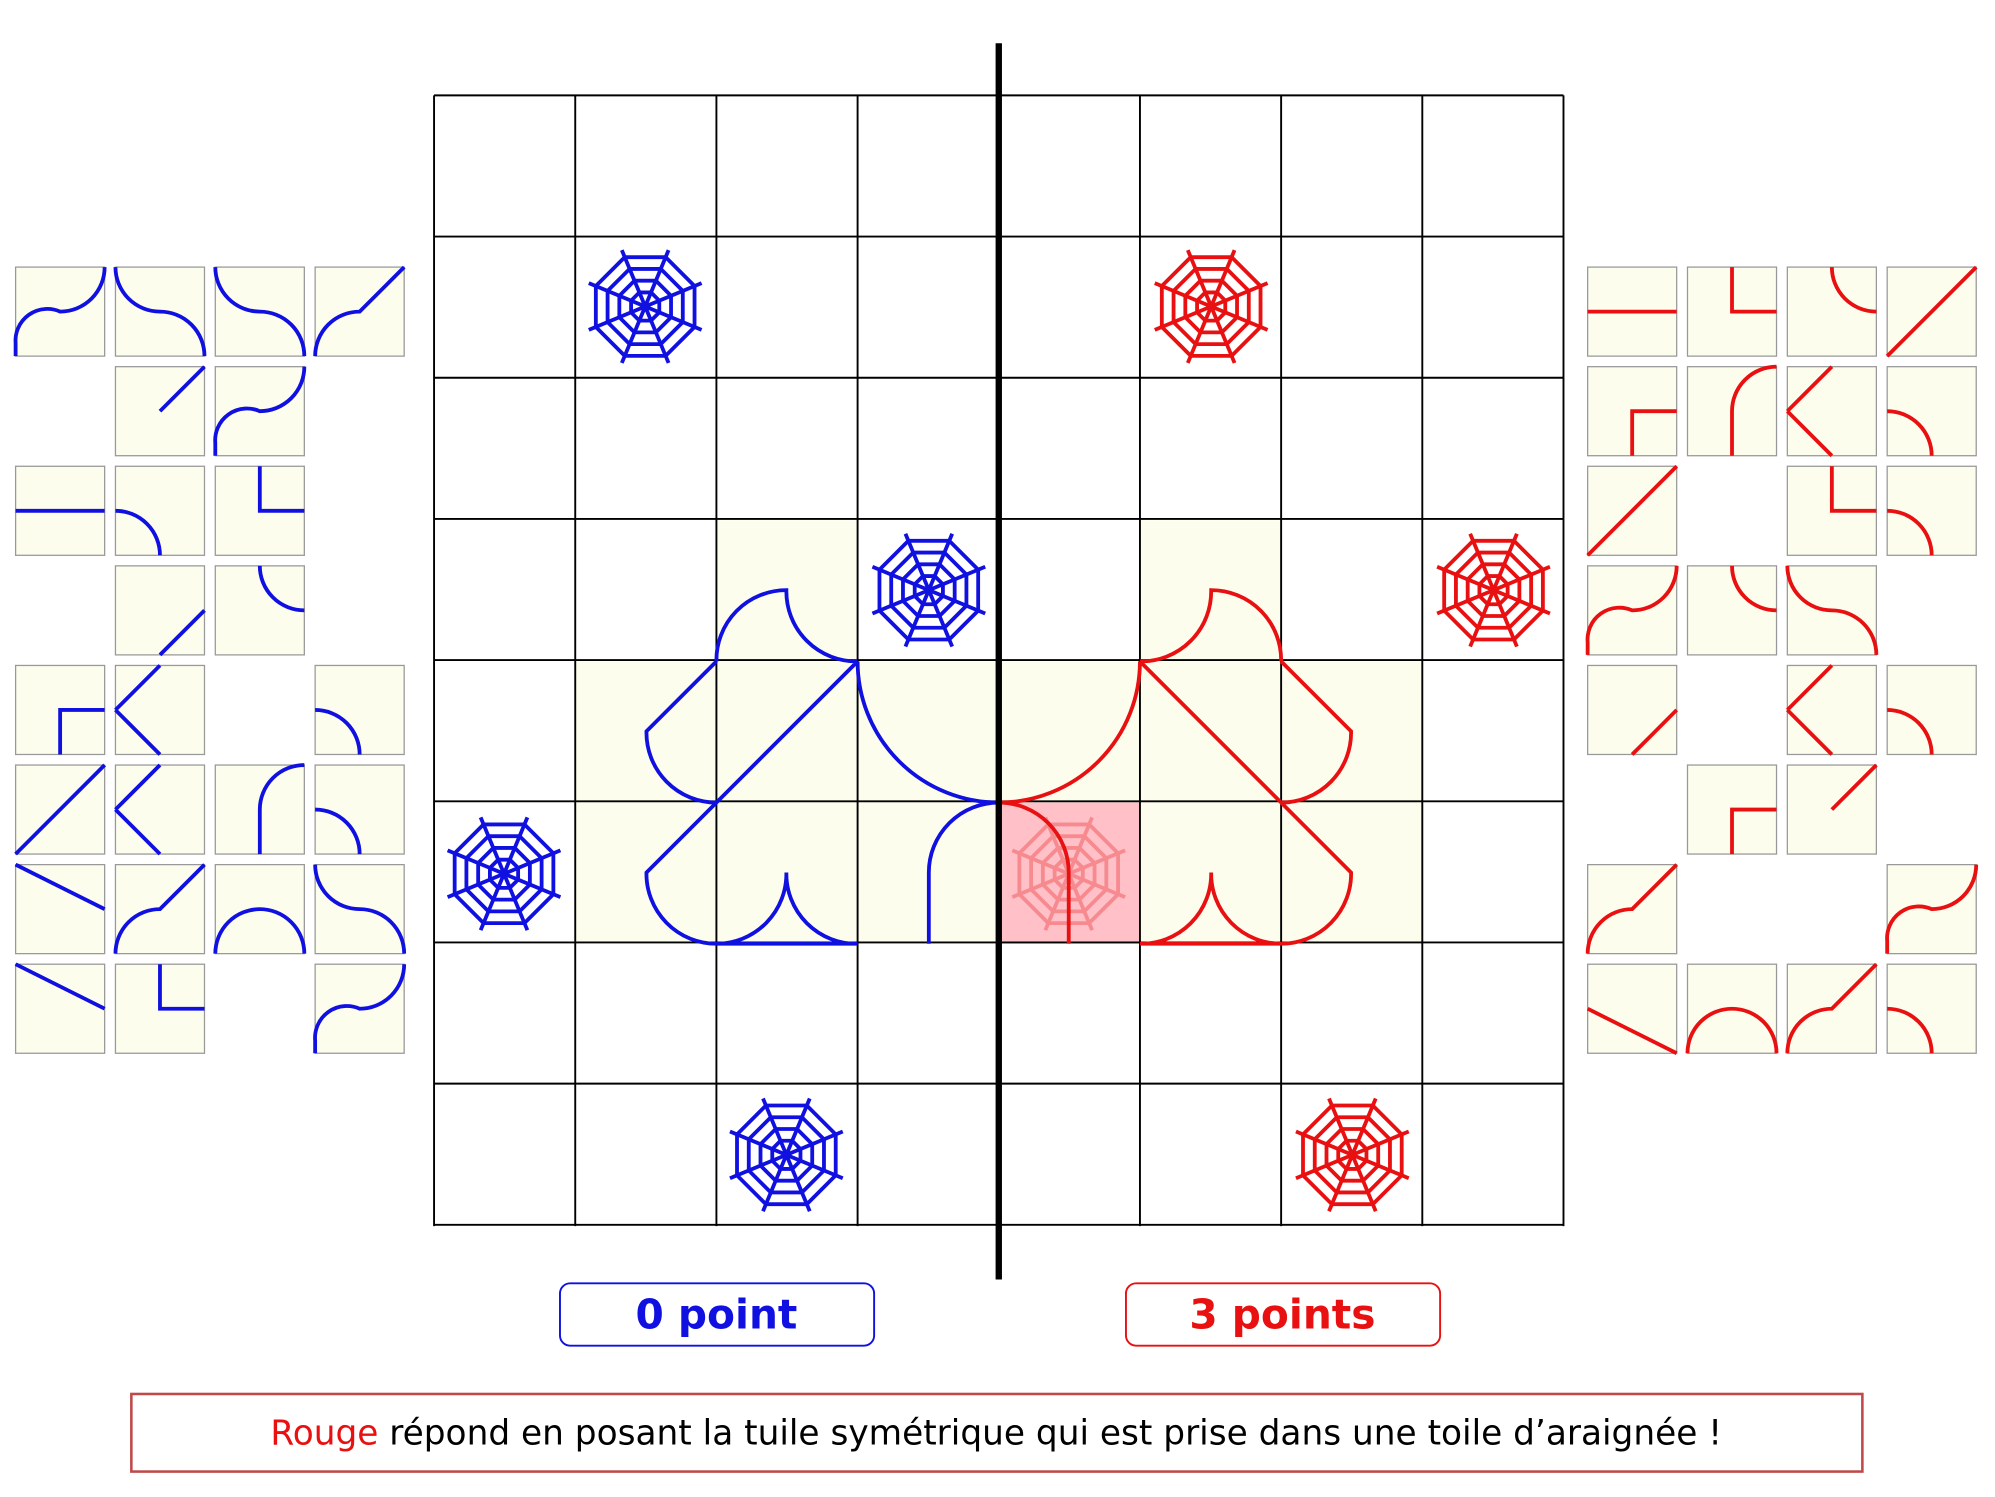  Describe the element at coordinates (324, 1433) in the screenshot. I see `message-player: Rouge` at that location.